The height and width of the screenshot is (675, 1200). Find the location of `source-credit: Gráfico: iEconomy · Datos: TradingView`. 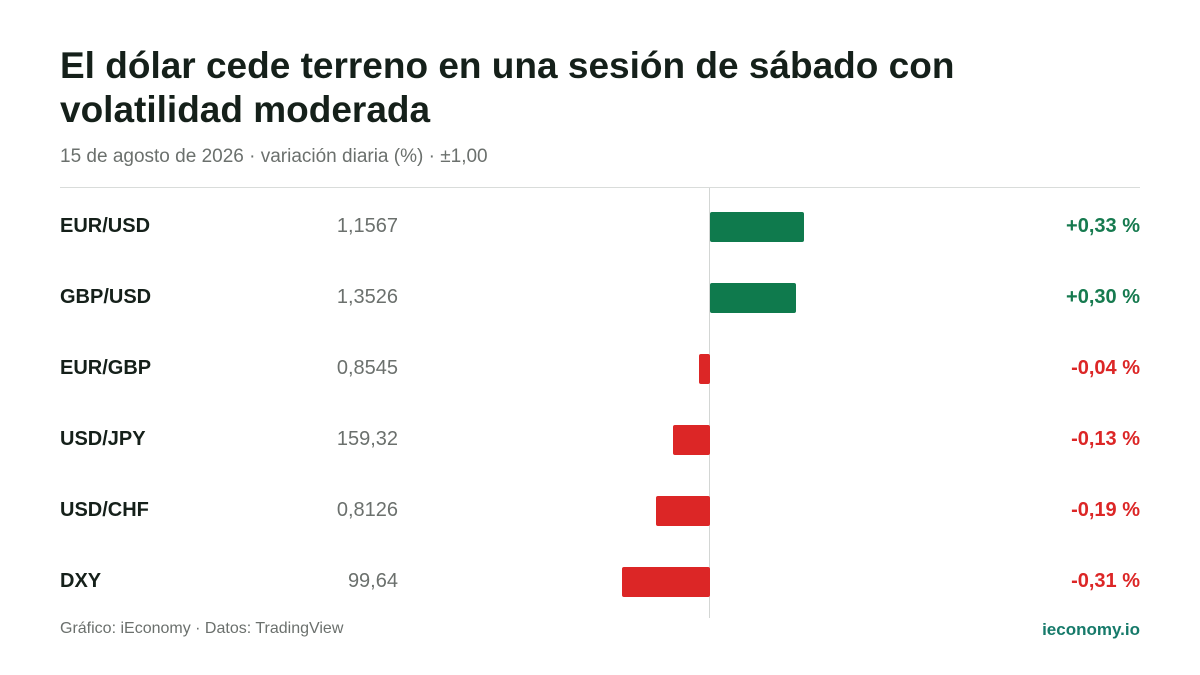

source-credit: Gráfico: iEconomy · Datos: TradingView is located at coordinates (202, 628).